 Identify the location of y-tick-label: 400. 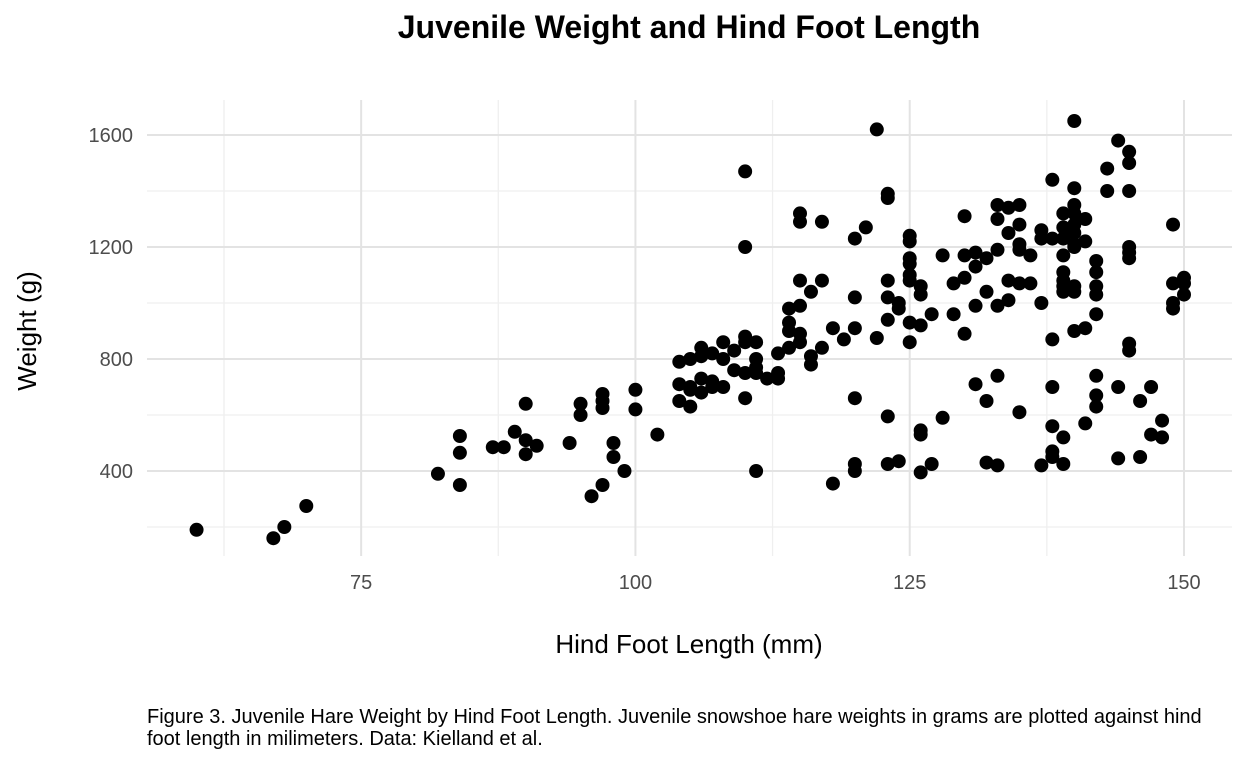
(116, 472).